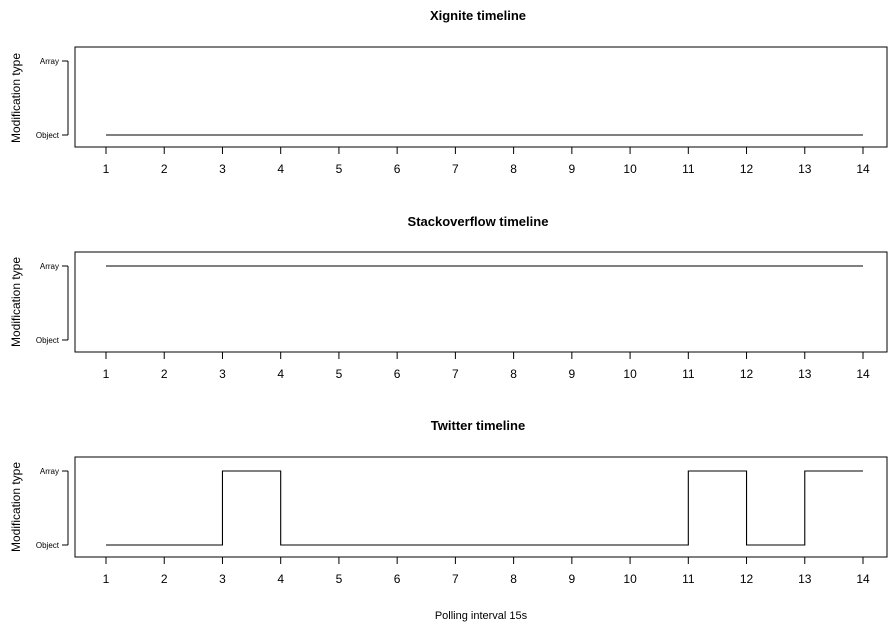 The width and height of the screenshot is (888, 625). What do you see at coordinates (484, 508) in the screenshot?
I see `series-line` at bounding box center [484, 508].